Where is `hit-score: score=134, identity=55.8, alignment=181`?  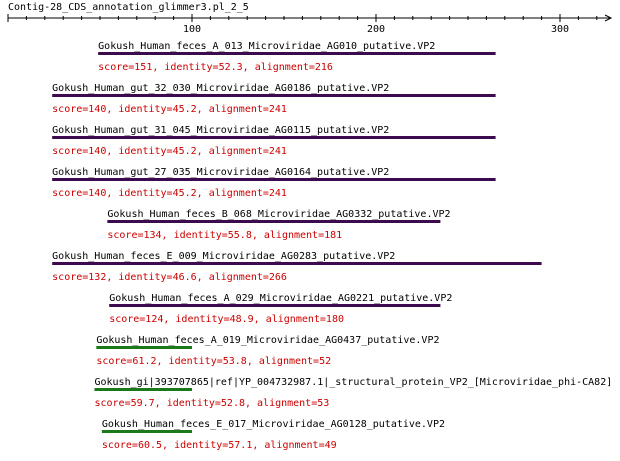 hit-score: score=134, identity=55.8, alignment=181 is located at coordinates (224, 235).